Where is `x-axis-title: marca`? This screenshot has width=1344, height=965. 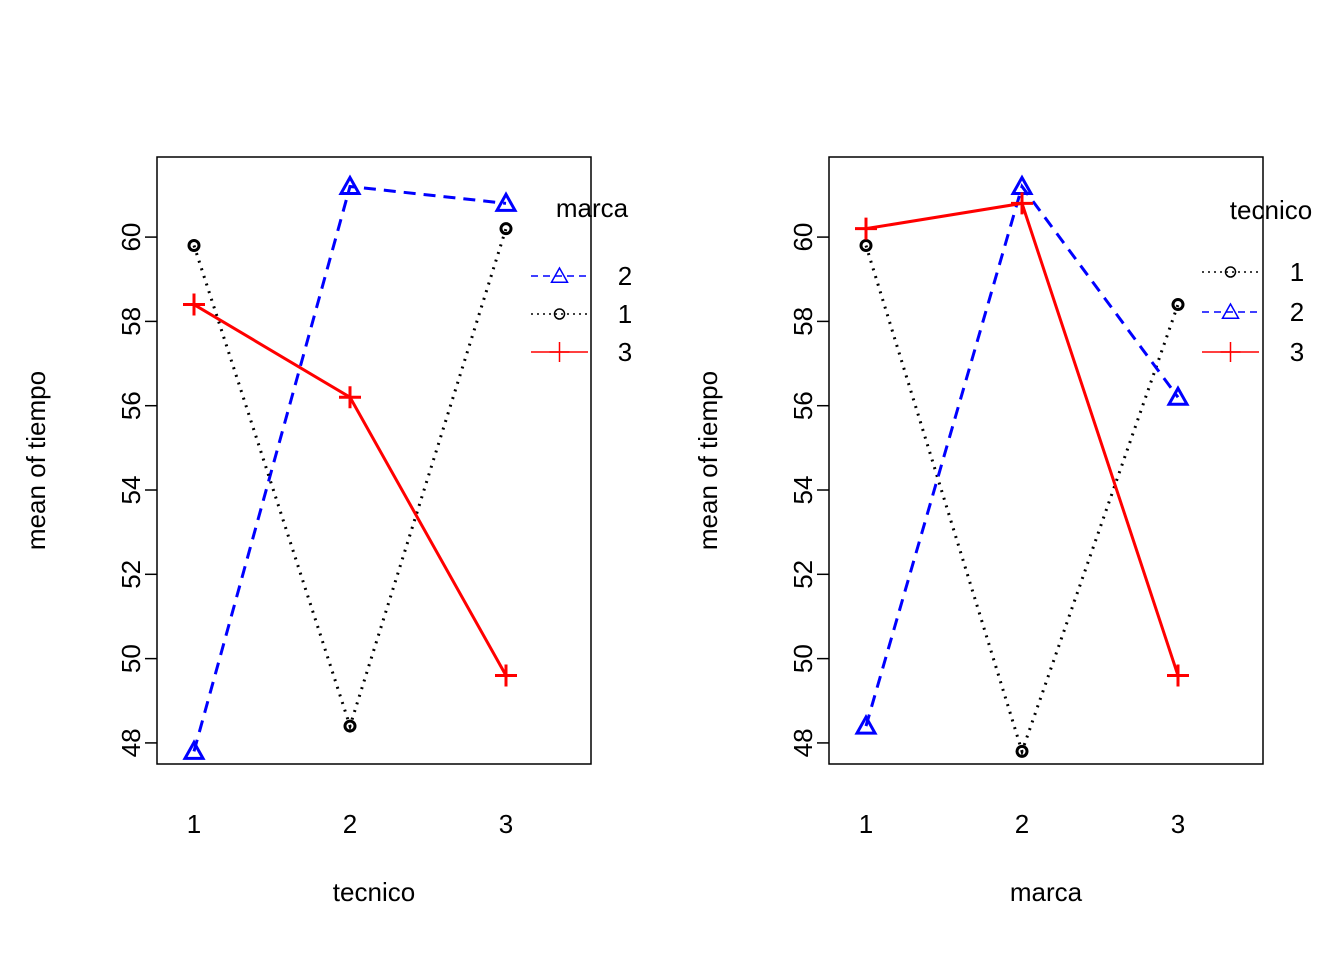
x-axis-title: marca is located at coordinates (1046, 892).